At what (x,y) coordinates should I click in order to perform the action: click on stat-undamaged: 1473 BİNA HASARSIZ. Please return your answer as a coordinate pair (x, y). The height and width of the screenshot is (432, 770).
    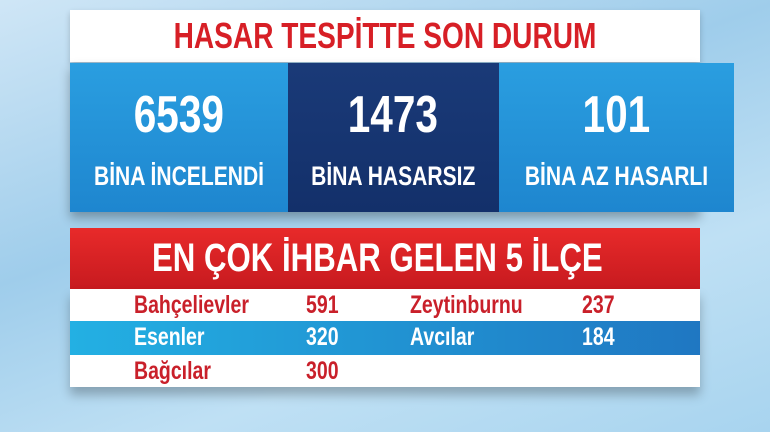
    Looking at the image, I should click on (393, 137).